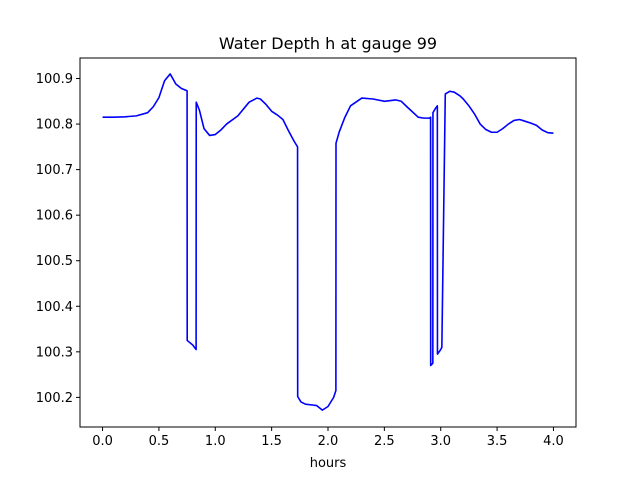 The height and width of the screenshot is (480, 640). I want to click on x-tick-label: 0.5, so click(159, 441).